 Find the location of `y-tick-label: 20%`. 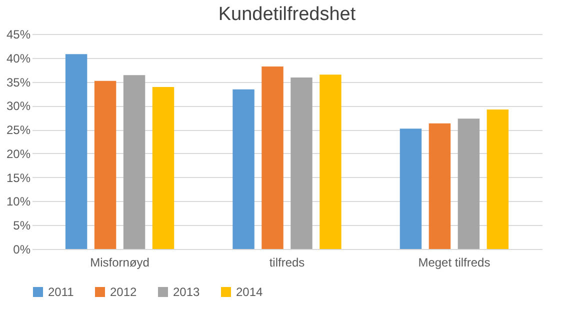

y-tick-label: 20% is located at coordinates (18, 153).